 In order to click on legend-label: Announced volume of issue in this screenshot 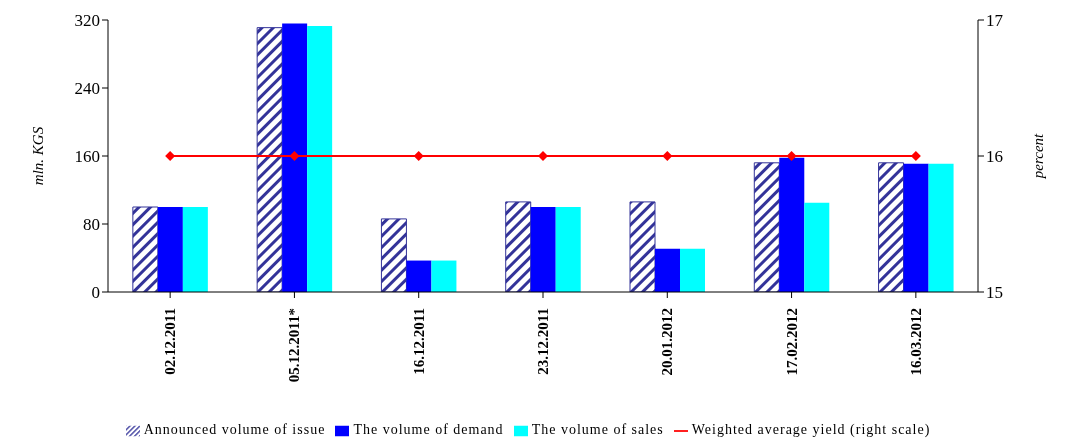, I will do `click(234, 429)`.